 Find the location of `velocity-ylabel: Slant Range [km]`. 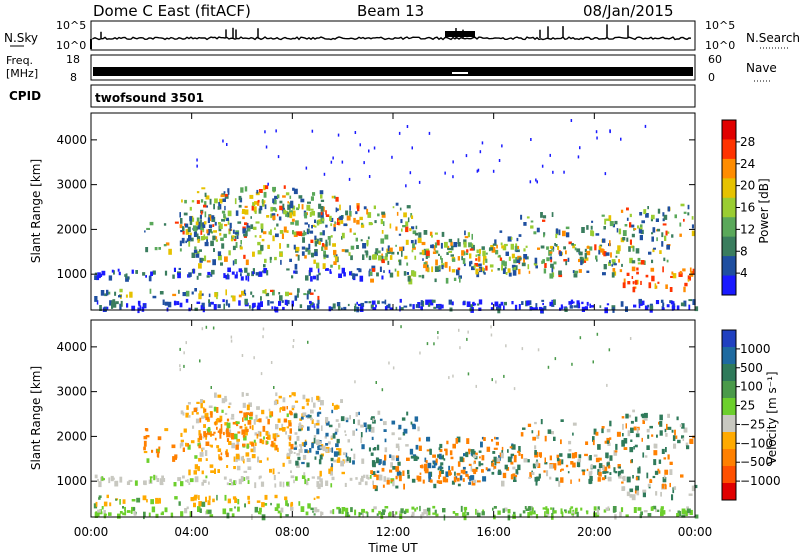

velocity-ylabel: Slant Range [km] is located at coordinates (36, 418).